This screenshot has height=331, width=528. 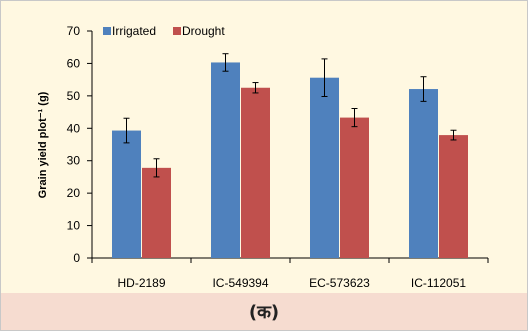 What do you see at coordinates (80, 144) in the screenshot?
I see `y-axis: 0 10 20 30 40 50 60 70` at bounding box center [80, 144].